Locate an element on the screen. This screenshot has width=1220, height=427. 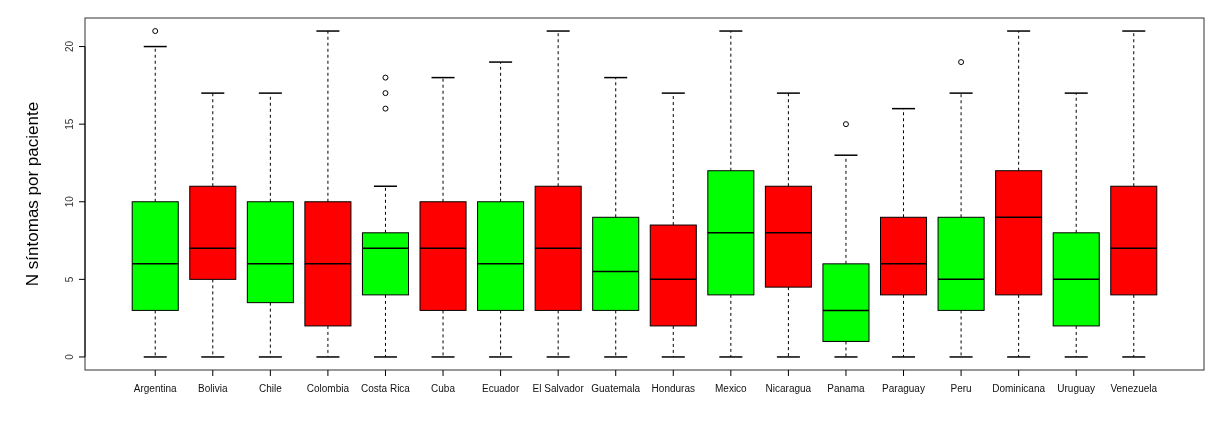
x-tick-label: Bolivia is located at coordinates (213, 388).